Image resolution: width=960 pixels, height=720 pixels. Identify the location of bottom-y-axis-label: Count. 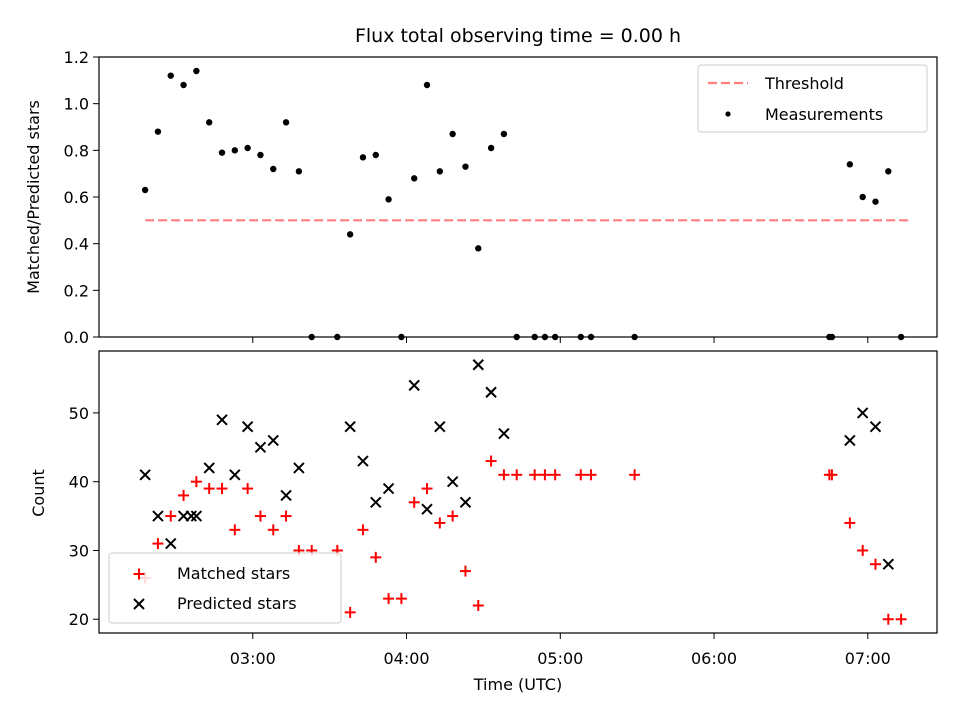
(38, 493).